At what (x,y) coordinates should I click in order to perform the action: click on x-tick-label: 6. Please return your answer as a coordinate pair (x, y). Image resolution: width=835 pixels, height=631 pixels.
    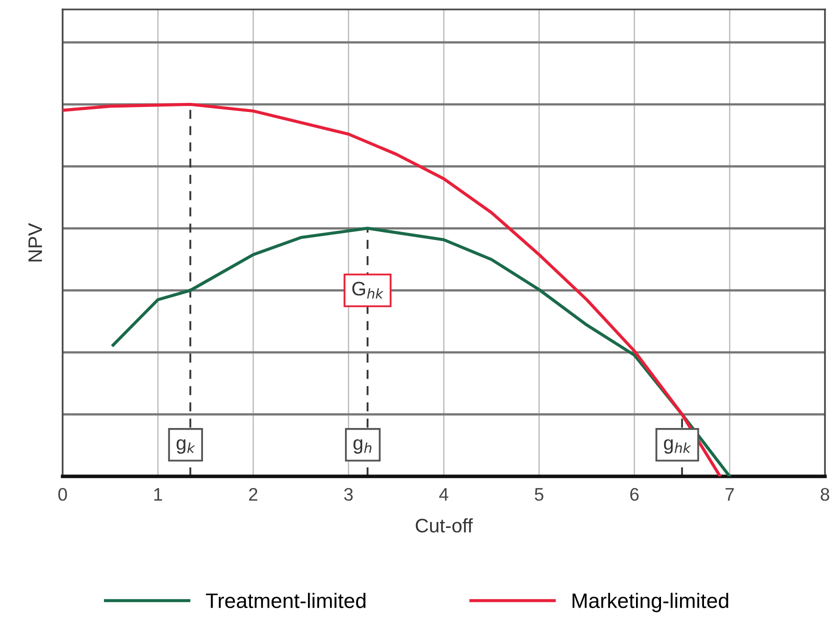
    Looking at the image, I should click on (634, 494).